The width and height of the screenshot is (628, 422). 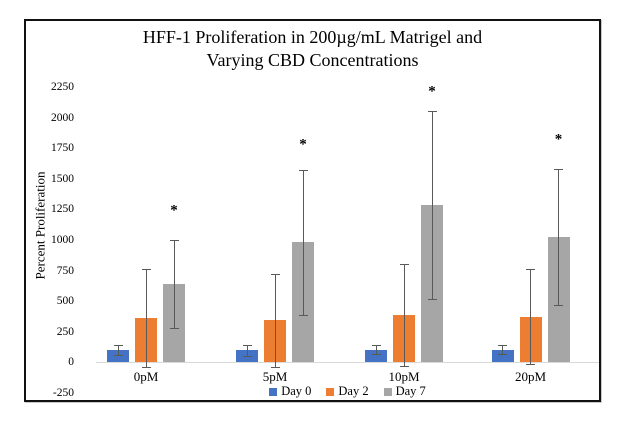 I want to click on legend-label: Day 2, so click(x=353, y=391).